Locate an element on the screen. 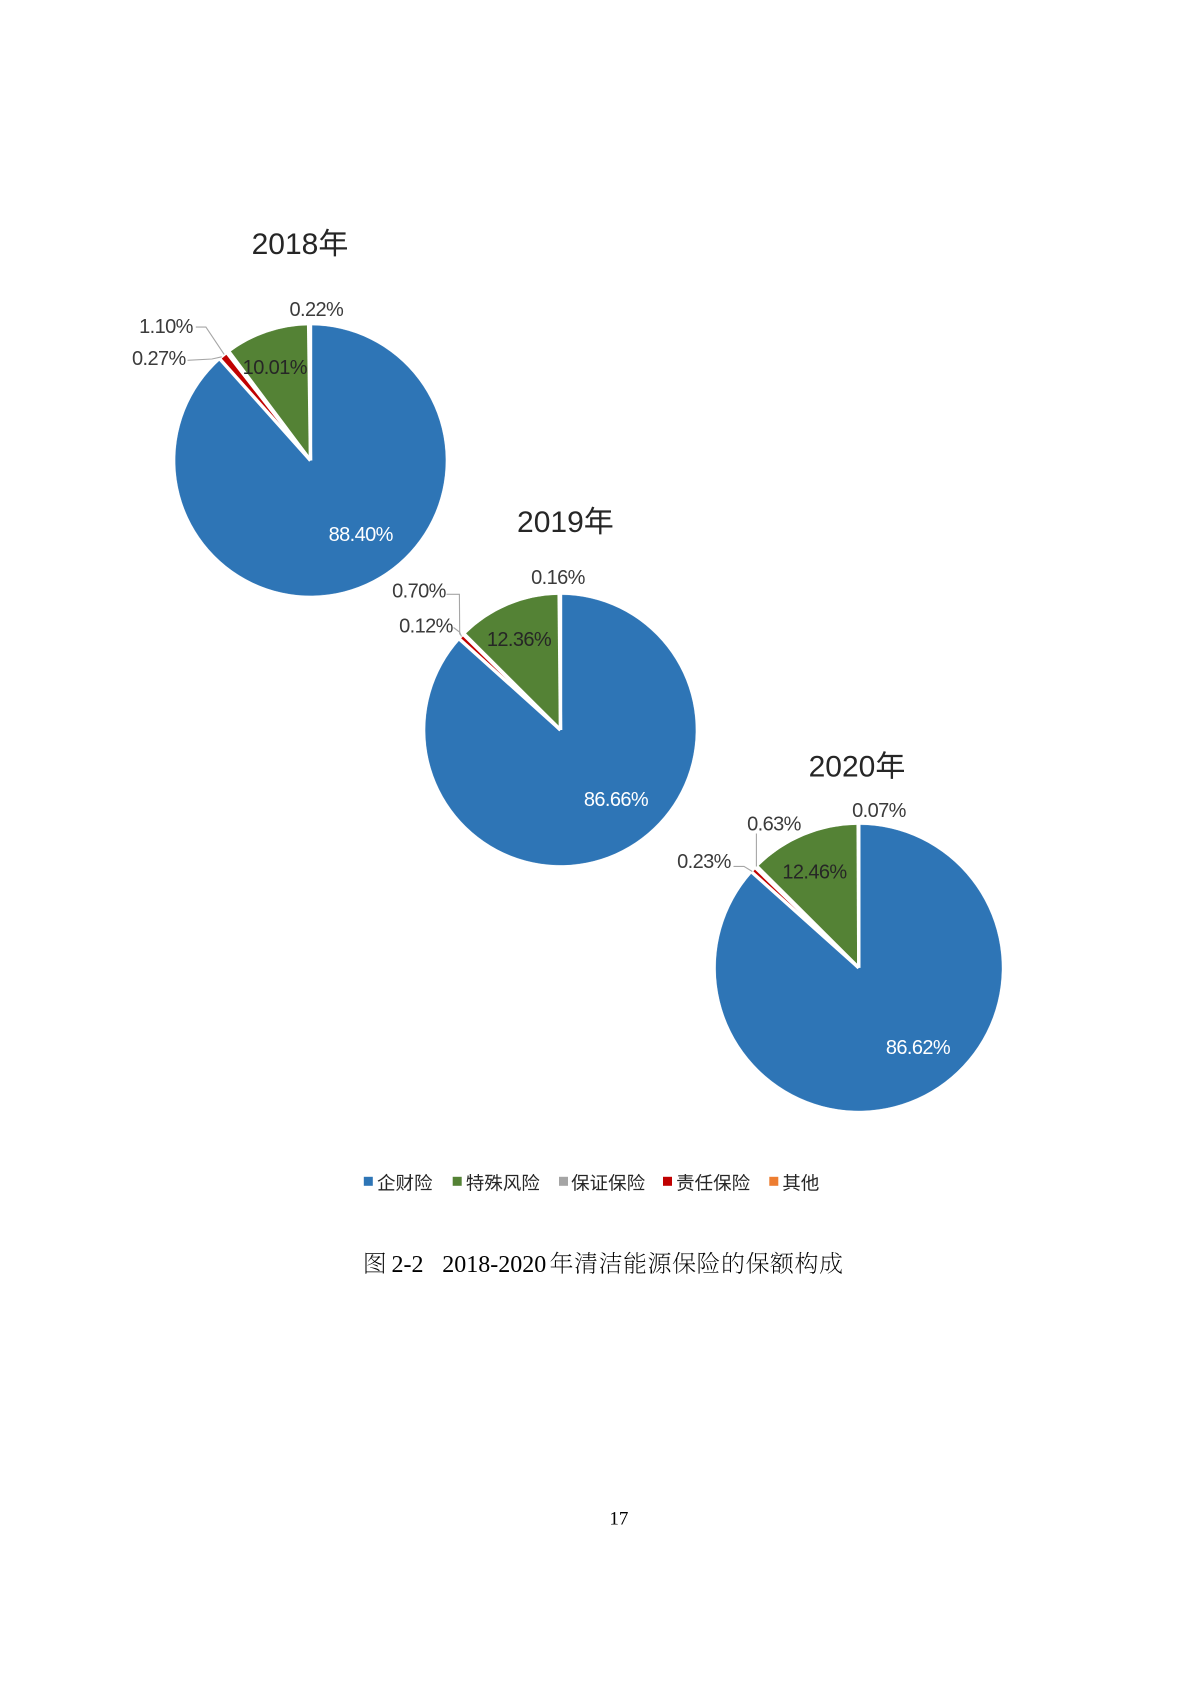 Image resolution: width=1199 pixels, height=1701 pixels. svg-text: 0.07% is located at coordinates (879, 811).